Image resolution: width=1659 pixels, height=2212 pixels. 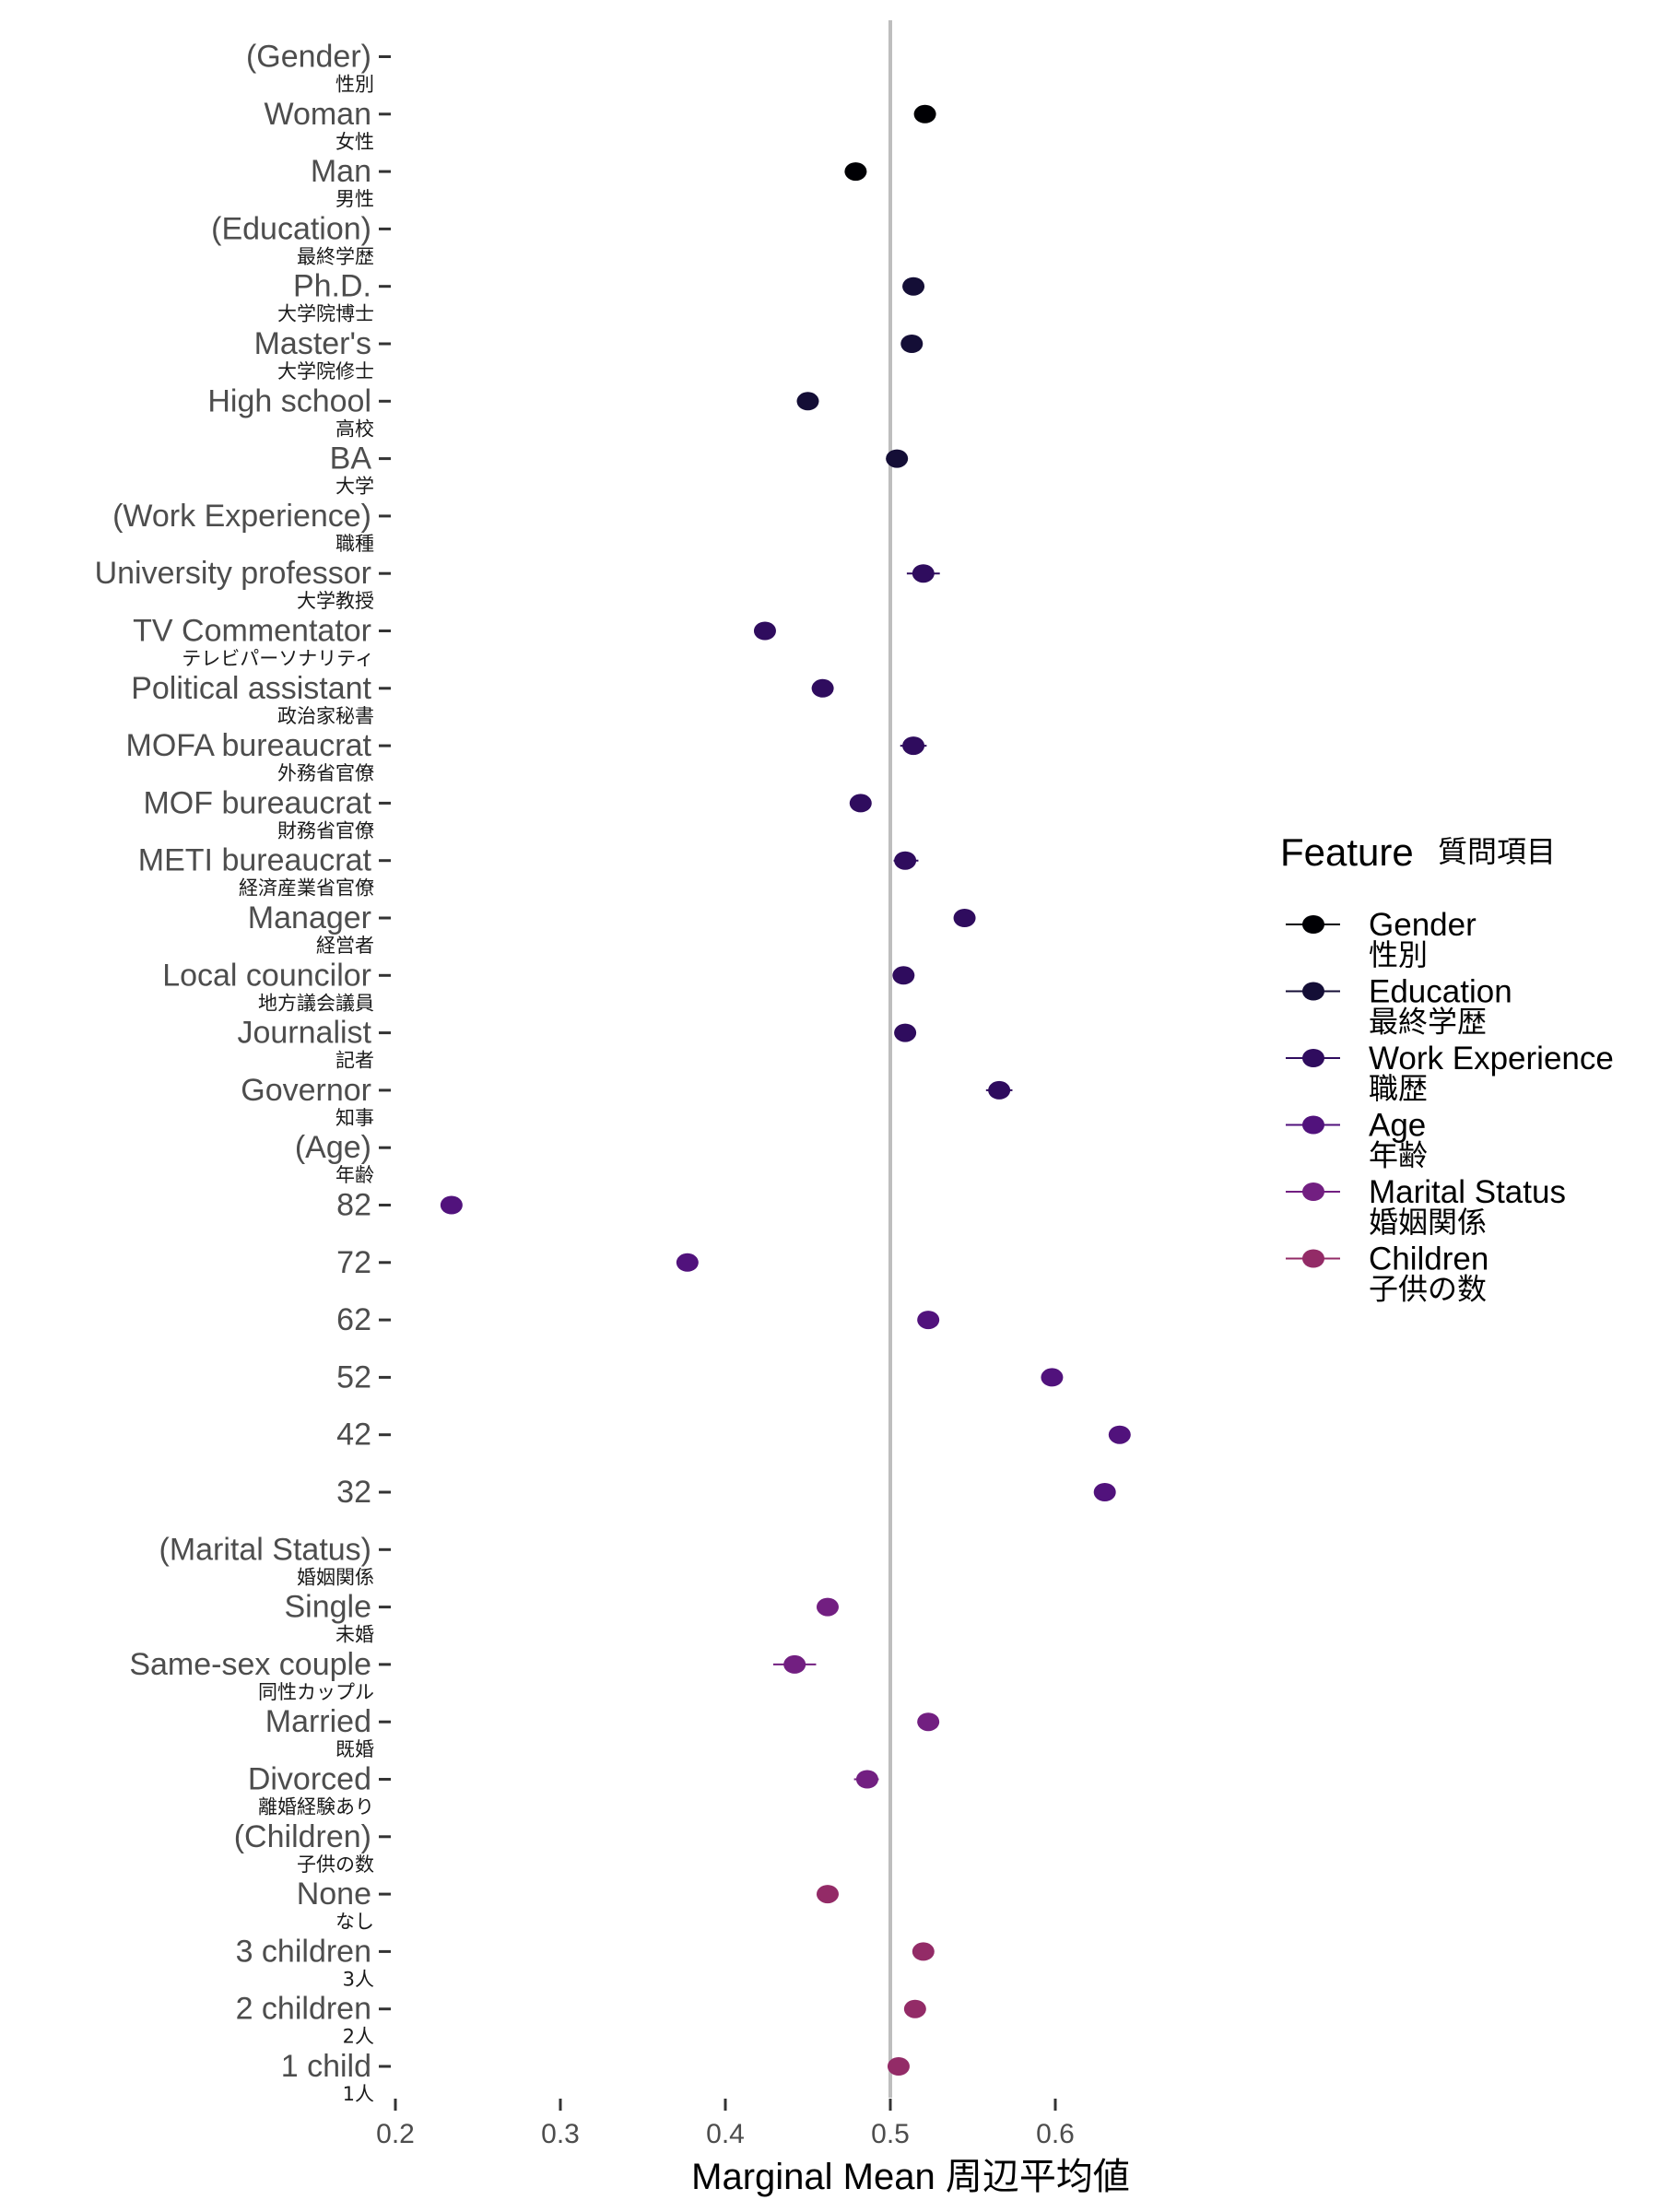 I want to click on y-tick-label-ja: 大学院博士, so click(x=325, y=314).